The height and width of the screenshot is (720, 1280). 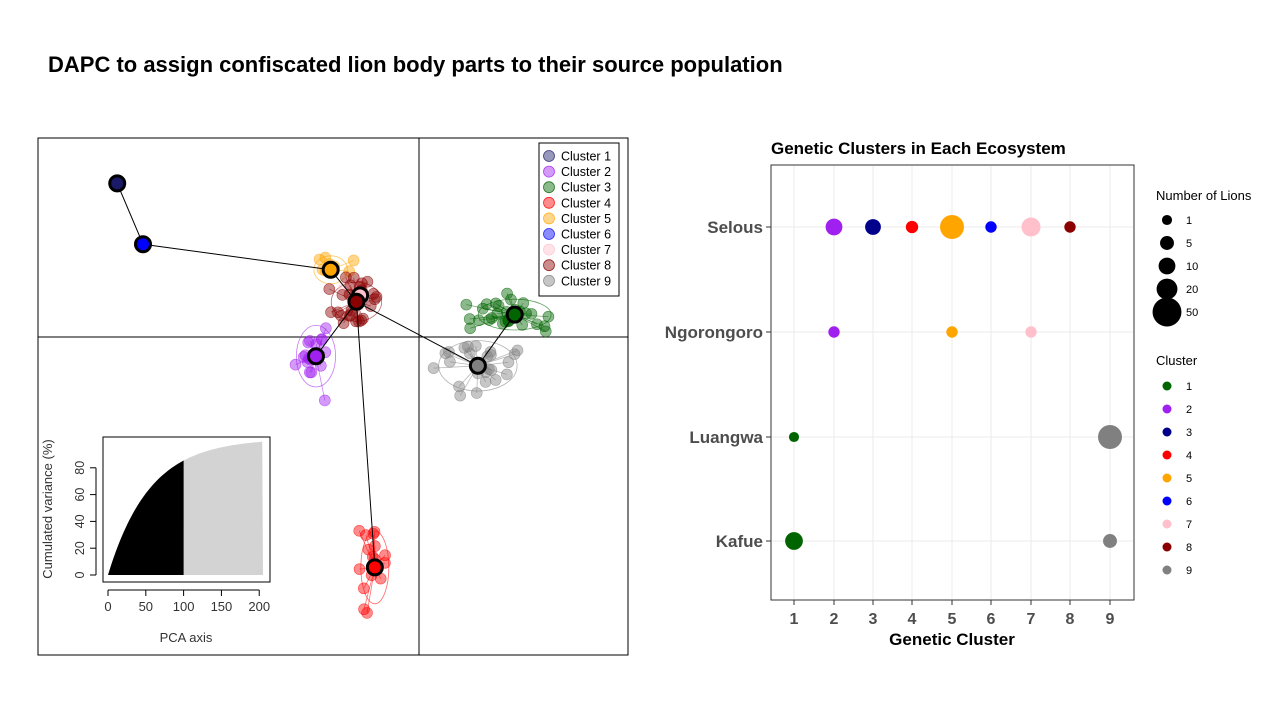 What do you see at coordinates (1189, 571) in the screenshot?
I see `color-legend-label: 9` at bounding box center [1189, 571].